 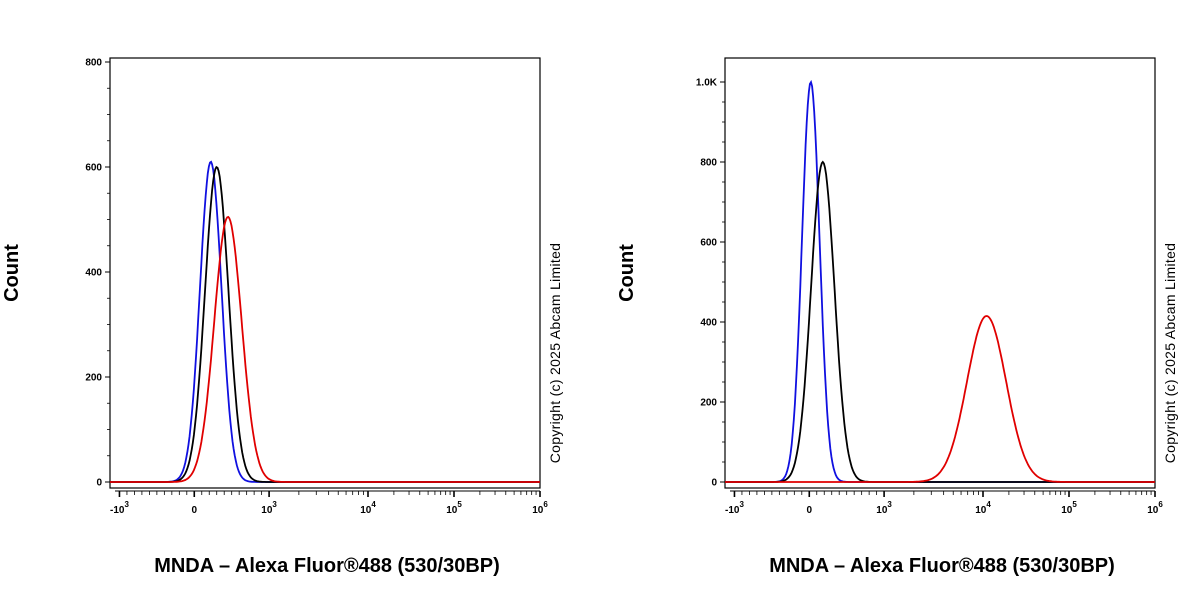 What do you see at coordinates (707, 83) in the screenshot?
I see `y-tick-label: 1.0K` at bounding box center [707, 83].